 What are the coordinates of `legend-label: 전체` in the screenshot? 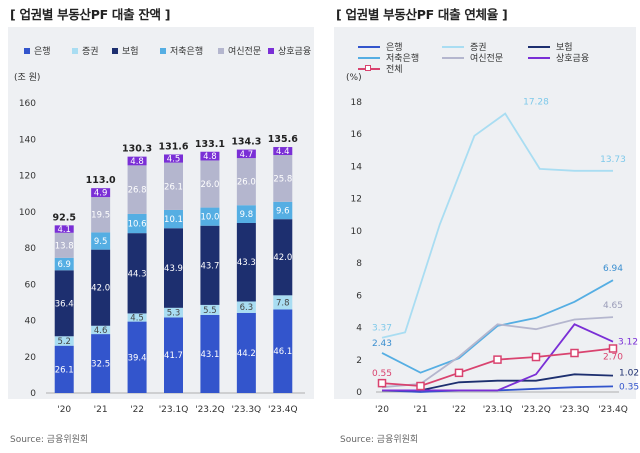 It's located at (394, 70).